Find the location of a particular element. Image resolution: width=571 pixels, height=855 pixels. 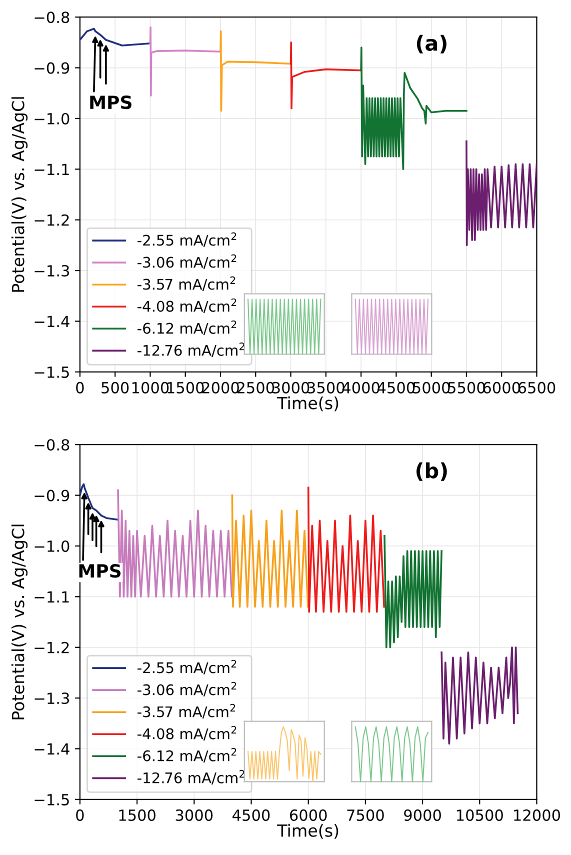

x-tick-label: 6500 is located at coordinates (537, 388).